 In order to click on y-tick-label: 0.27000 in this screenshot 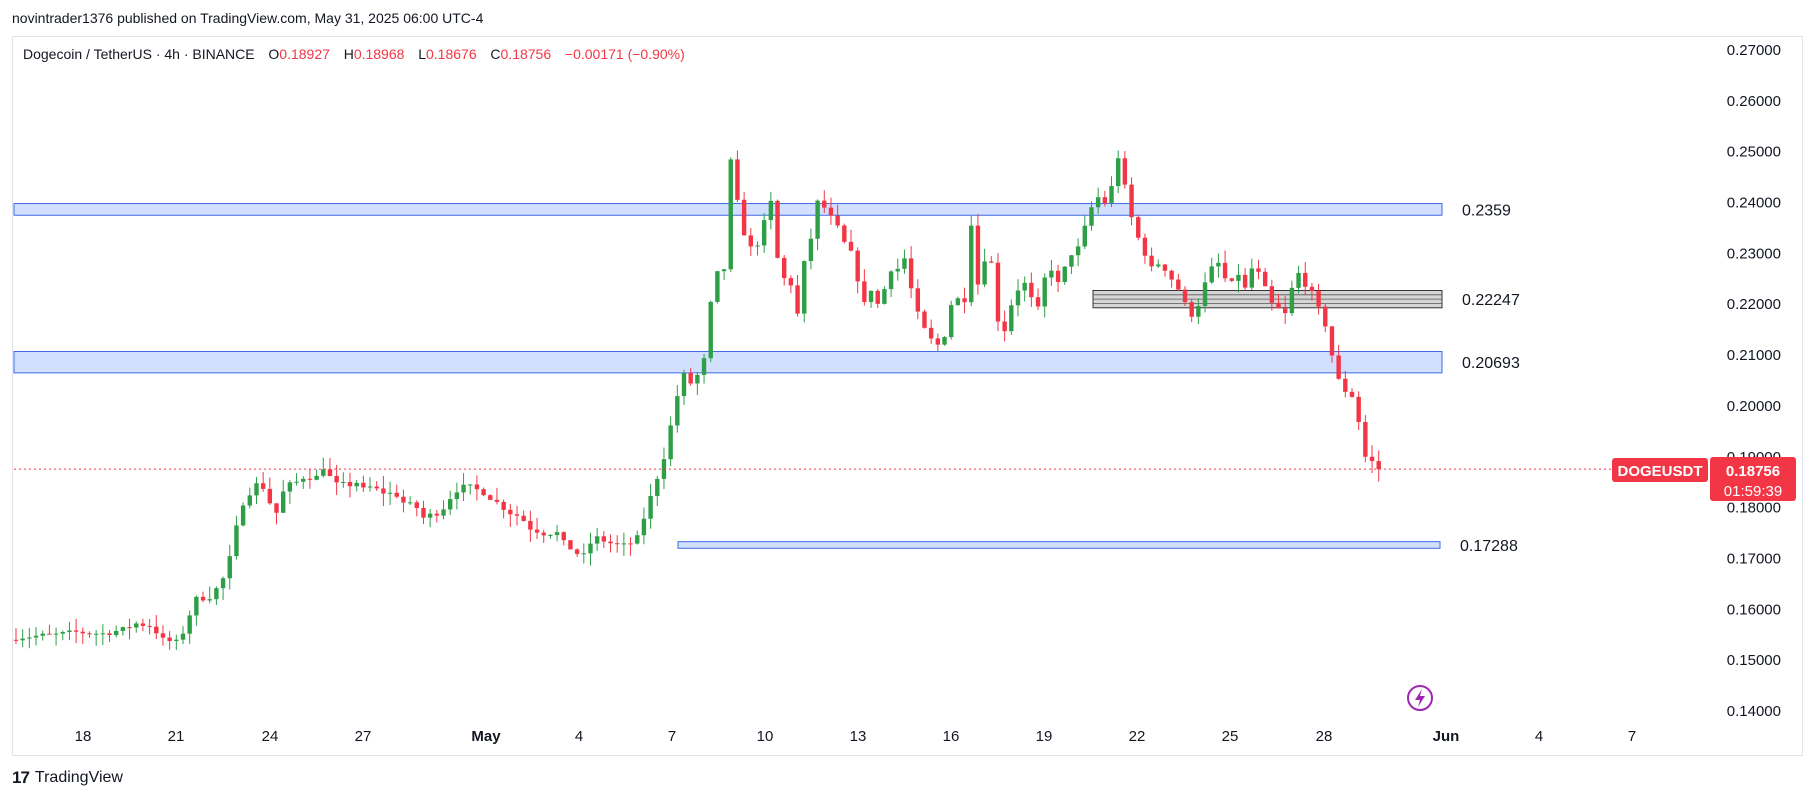, I will do `click(1754, 50)`.